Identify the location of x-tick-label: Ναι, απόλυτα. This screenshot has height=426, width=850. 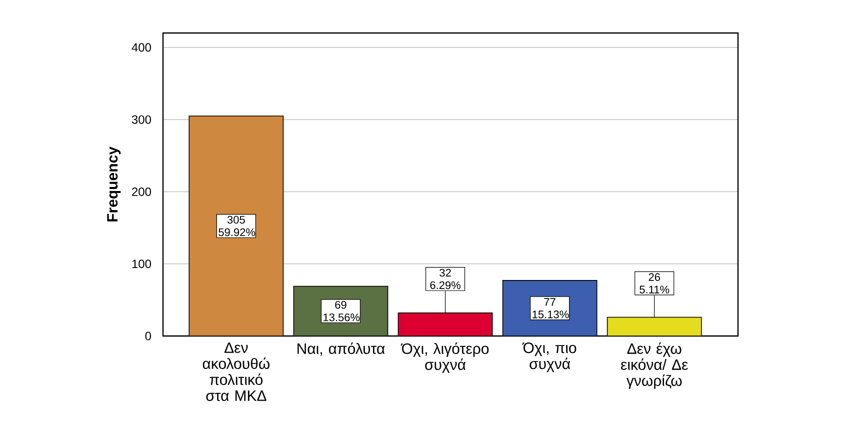
(341, 349).